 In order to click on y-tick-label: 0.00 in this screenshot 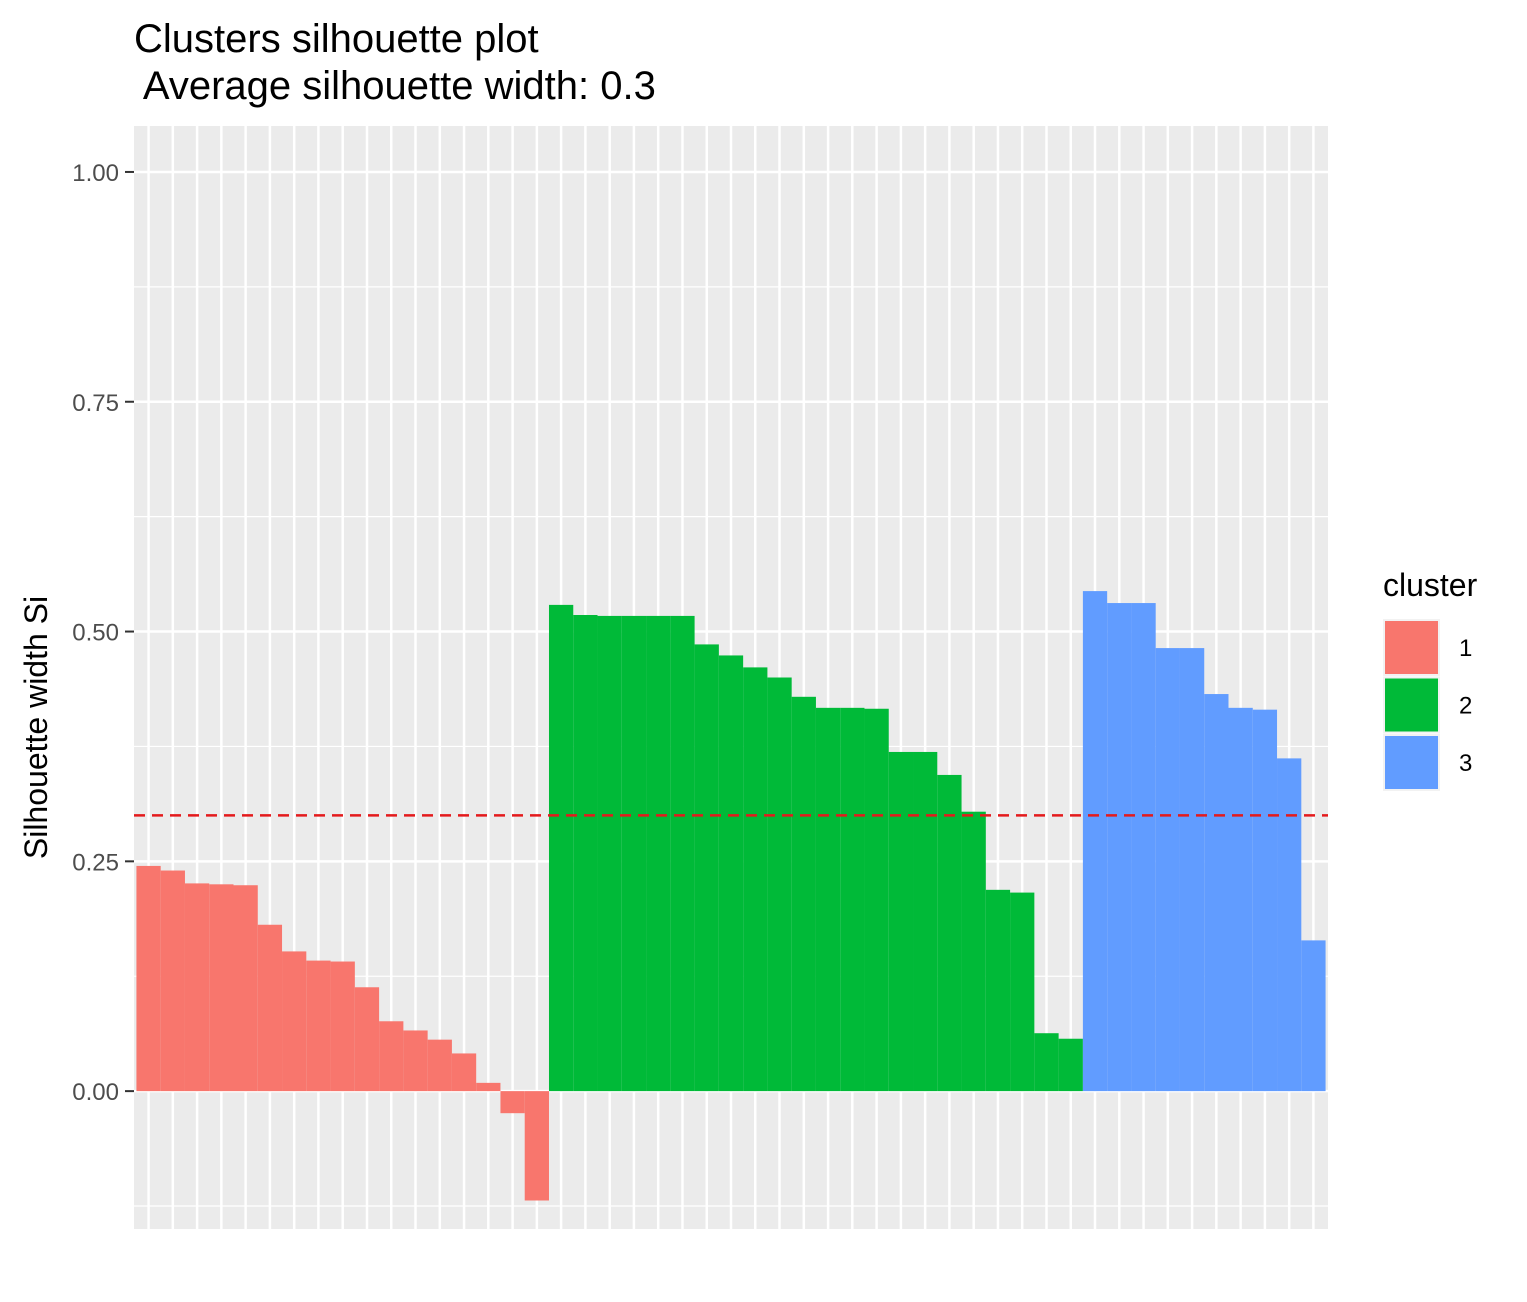, I will do `click(95, 1092)`.